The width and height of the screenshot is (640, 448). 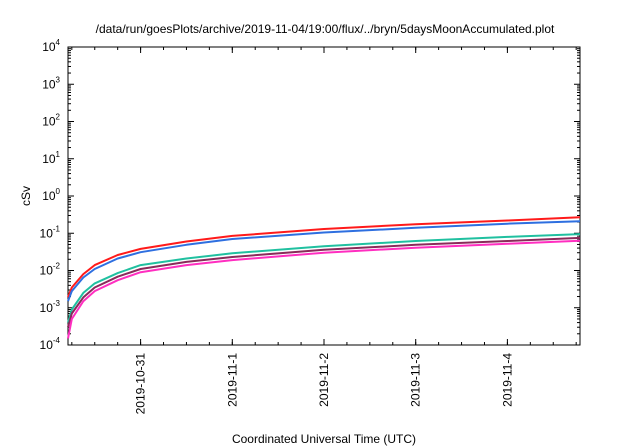 What do you see at coordinates (324, 439) in the screenshot?
I see `x-axis-label: Coordinated Universal Time (UTC)` at bounding box center [324, 439].